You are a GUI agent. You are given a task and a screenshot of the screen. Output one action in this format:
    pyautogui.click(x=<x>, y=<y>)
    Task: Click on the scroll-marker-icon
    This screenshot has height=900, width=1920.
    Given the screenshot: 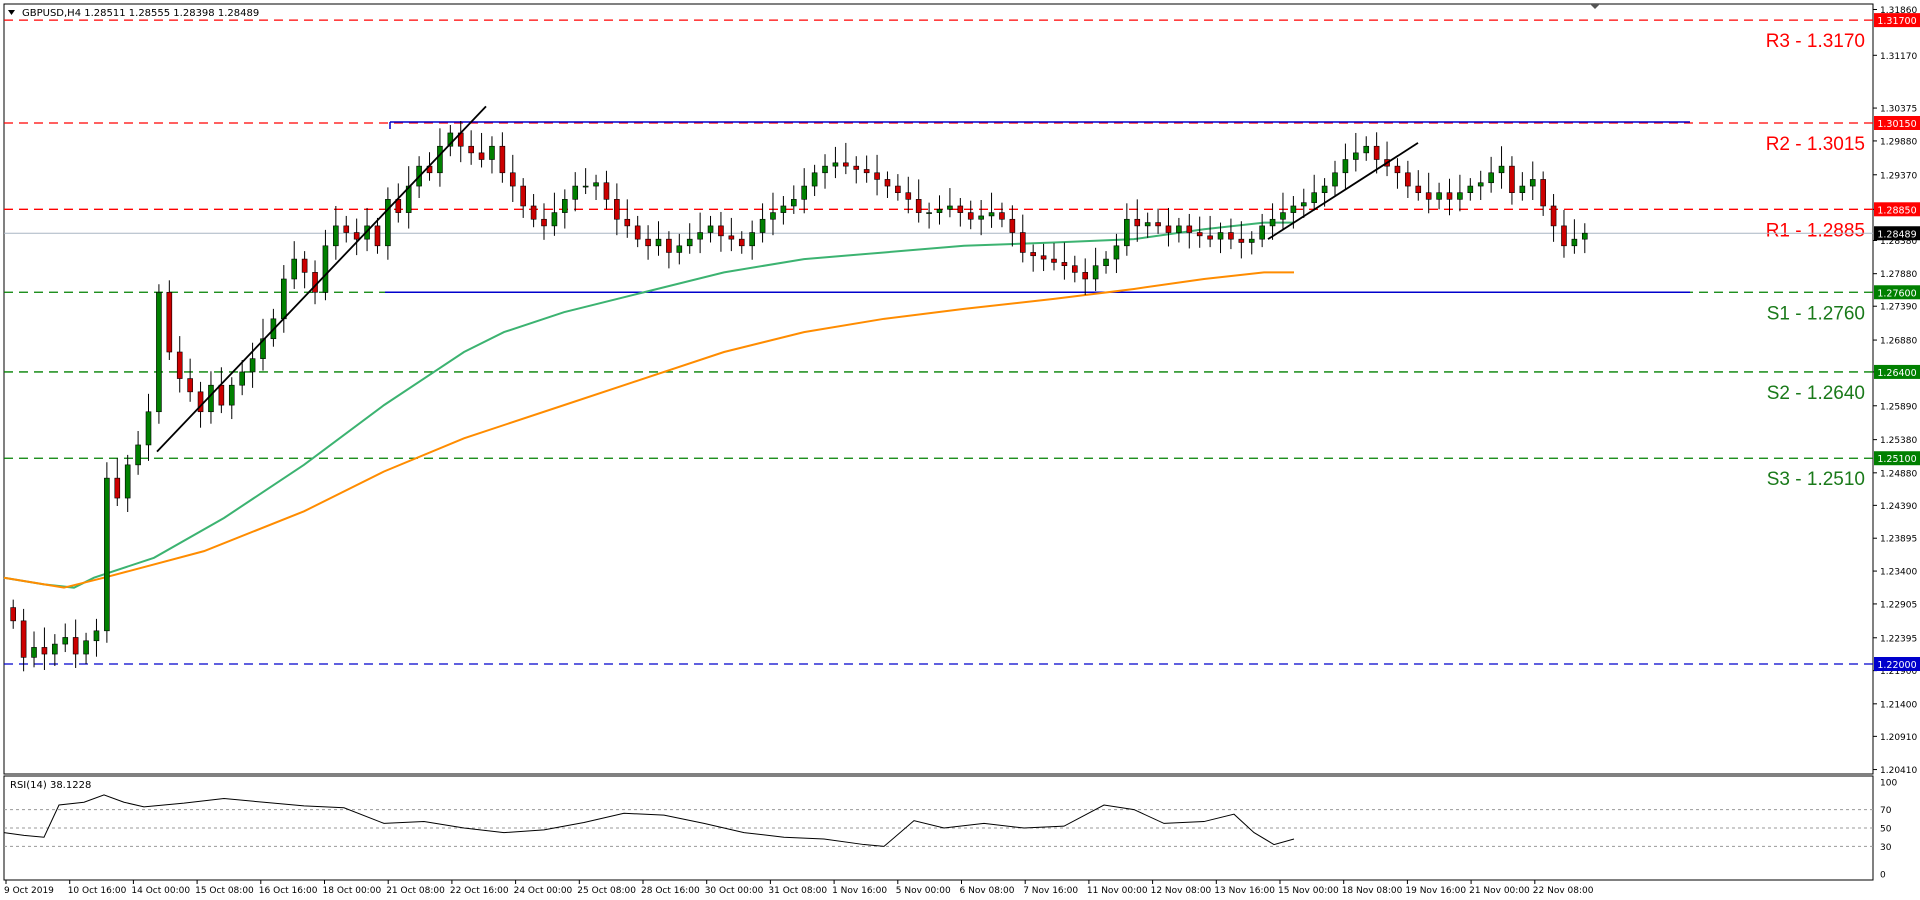 What is the action you would take?
    pyautogui.click(x=1595, y=6)
    